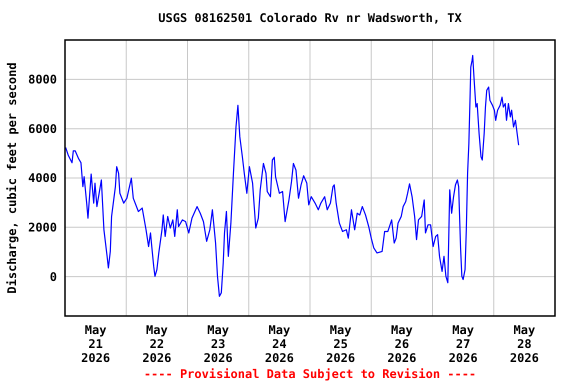  Describe the element at coordinates (341, 344) in the screenshot. I see `x-tick-label: May 25 2026` at that location.